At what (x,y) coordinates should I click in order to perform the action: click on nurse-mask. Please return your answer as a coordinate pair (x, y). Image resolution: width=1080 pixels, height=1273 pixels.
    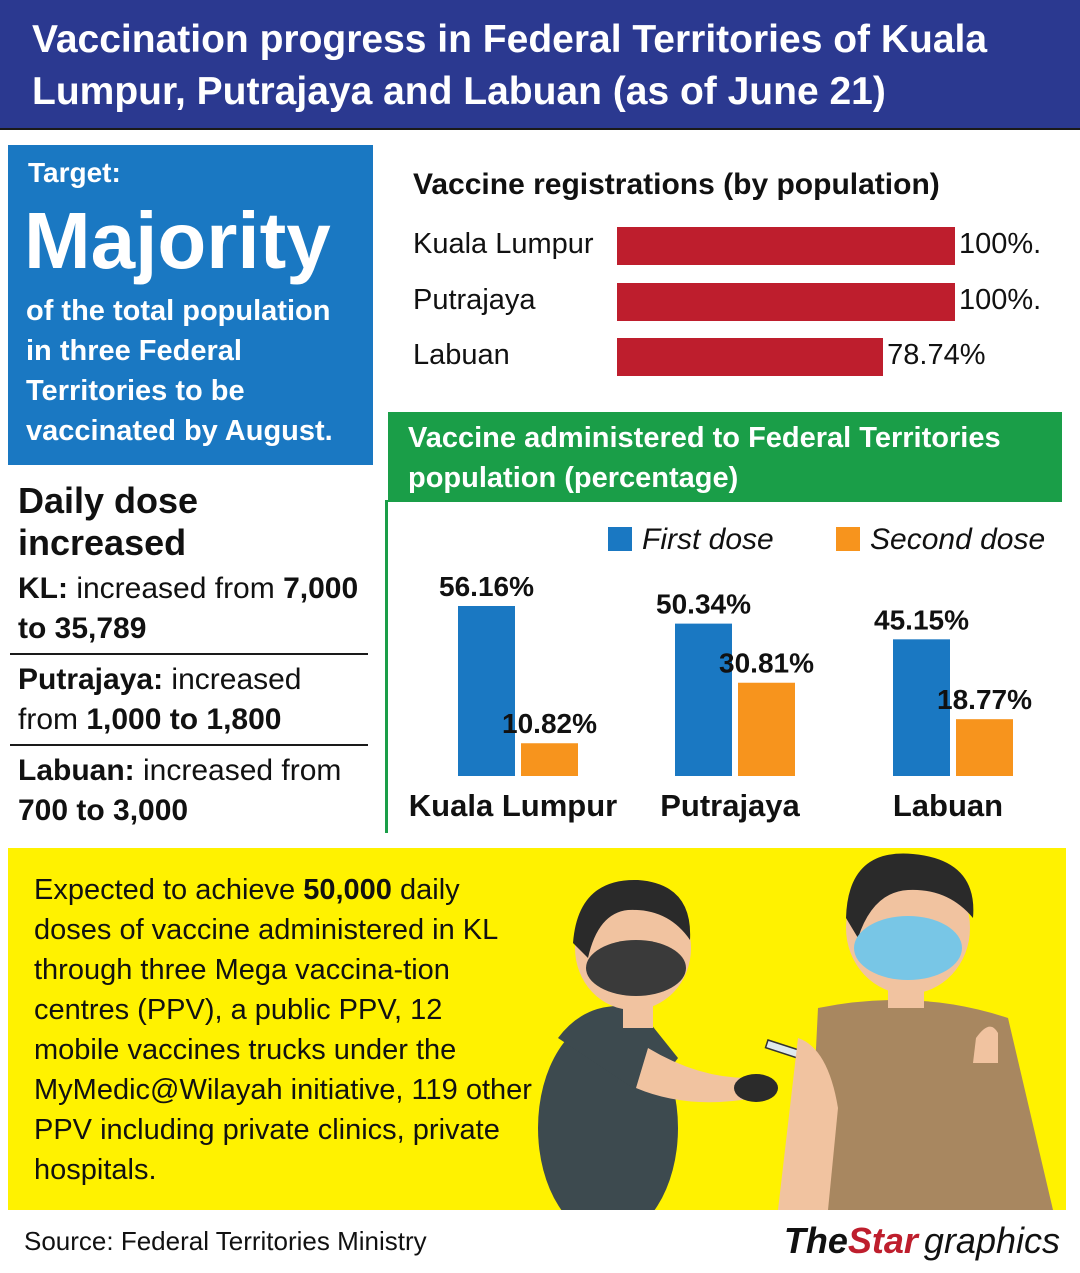
    Looking at the image, I should click on (636, 968).